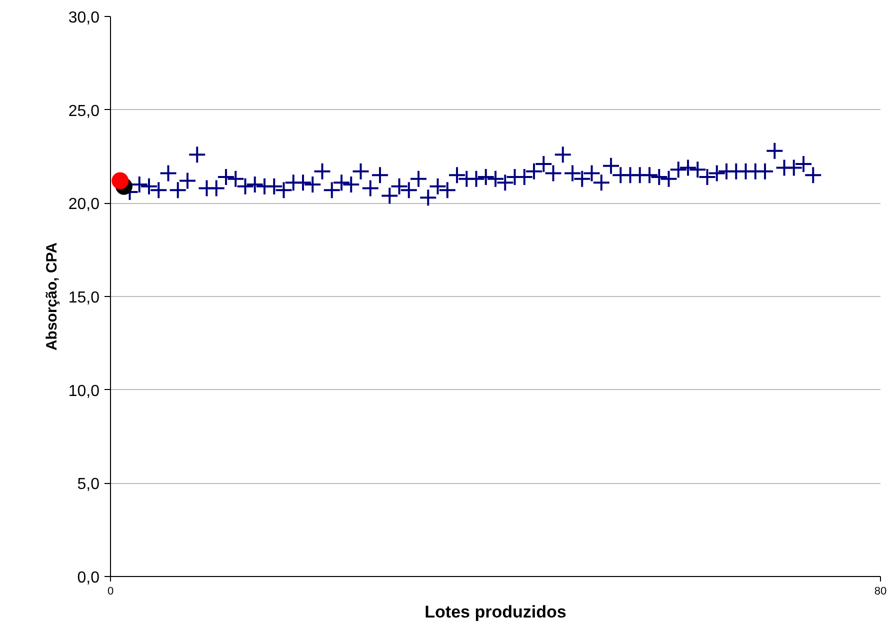 The width and height of the screenshot is (896, 624). Describe the element at coordinates (110, 592) in the screenshot. I see `x-tick-label: 0` at that location.